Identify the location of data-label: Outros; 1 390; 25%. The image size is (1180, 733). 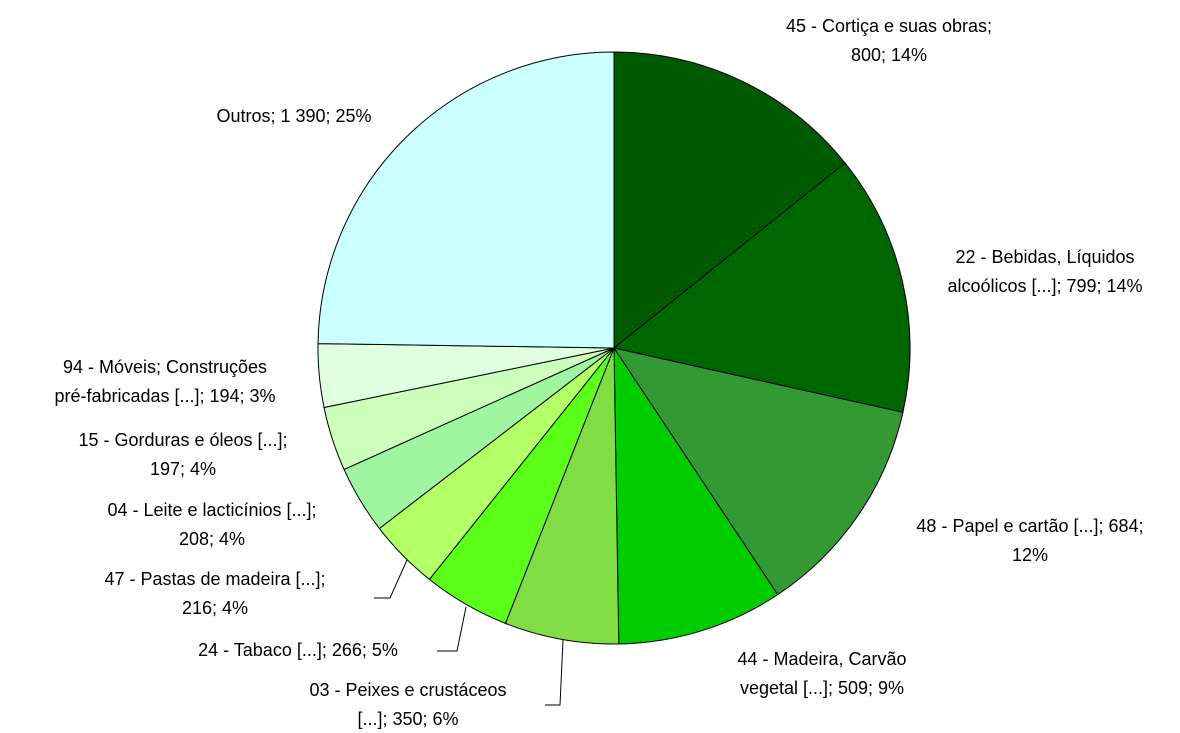
(293, 116).